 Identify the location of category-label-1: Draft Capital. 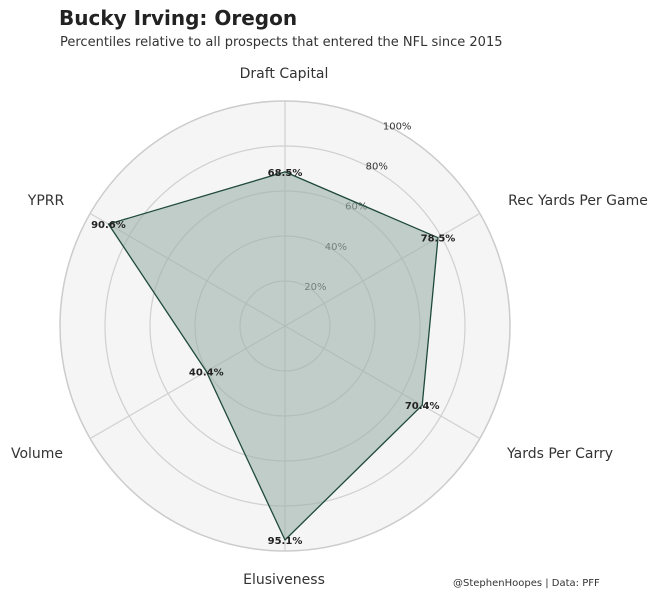
(284, 74).